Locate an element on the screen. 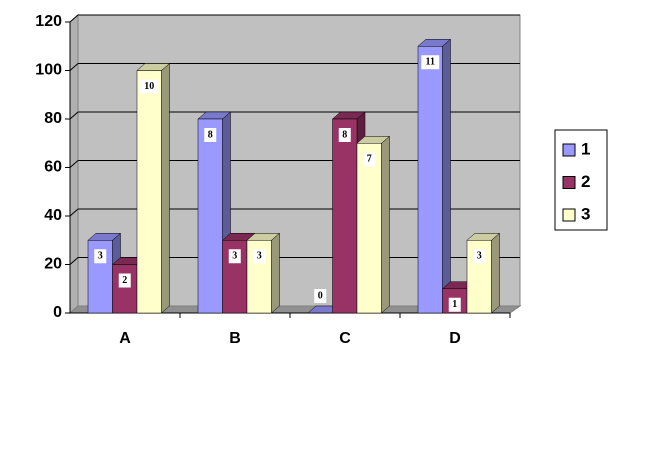 This screenshot has width=650, height=466. x-tick-label: C is located at coordinates (345, 338).